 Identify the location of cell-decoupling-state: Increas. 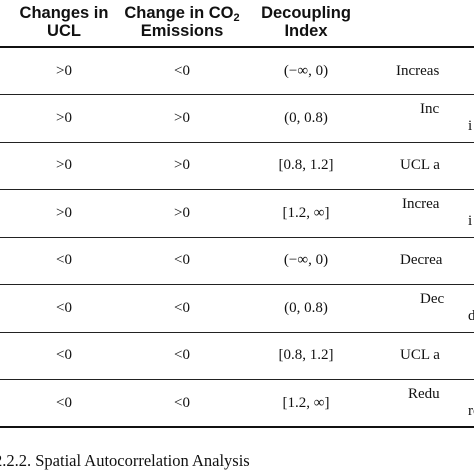
(421, 71).